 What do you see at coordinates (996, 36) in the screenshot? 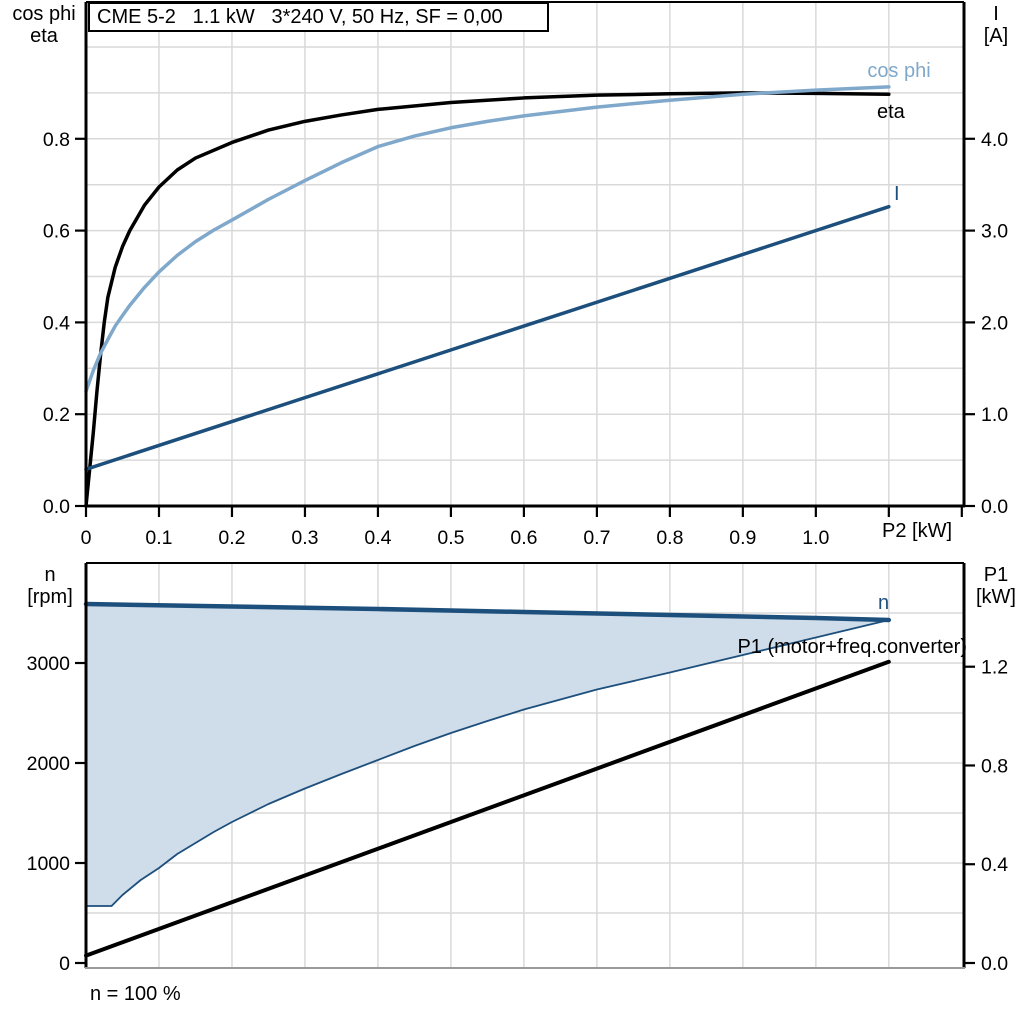
I see `ampere-unit-label: [A]` at bounding box center [996, 36].